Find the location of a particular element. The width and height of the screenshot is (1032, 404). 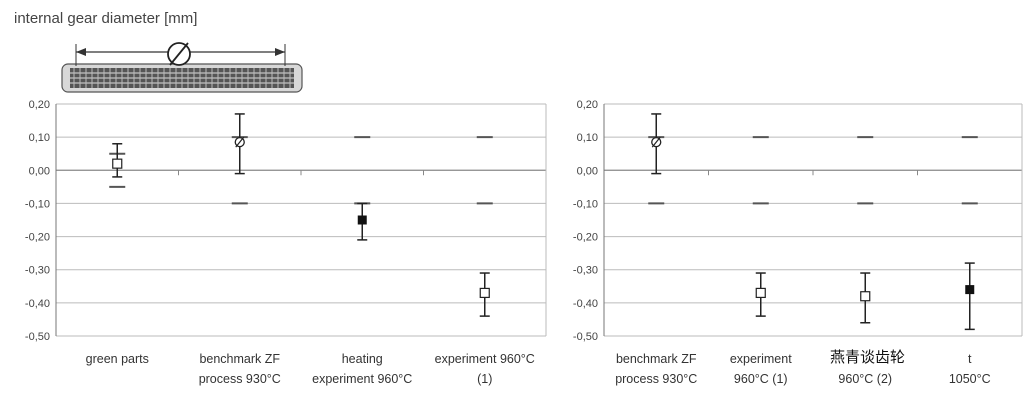

category-label: heating is located at coordinates (362, 359).